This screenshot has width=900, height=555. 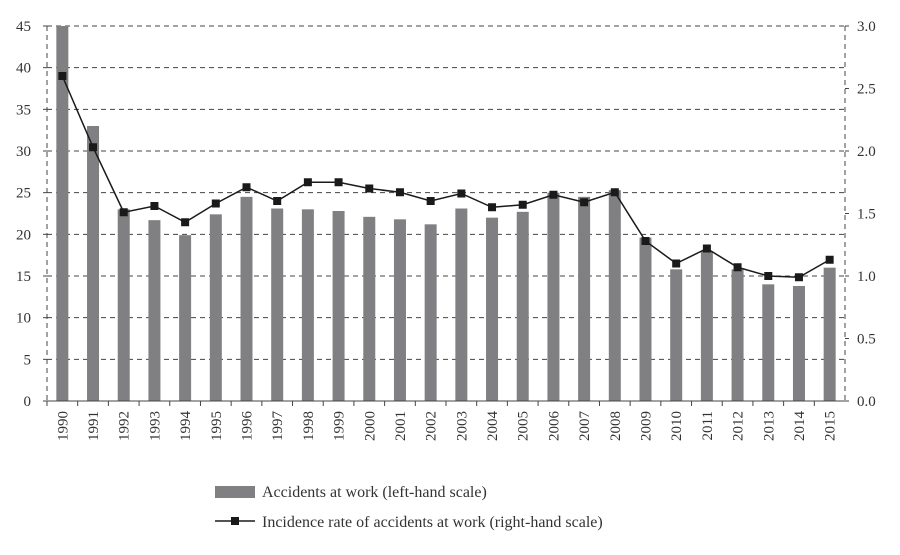 I want to click on legend-label-bars: Accidents at work (left-hand scale), so click(x=374, y=492).